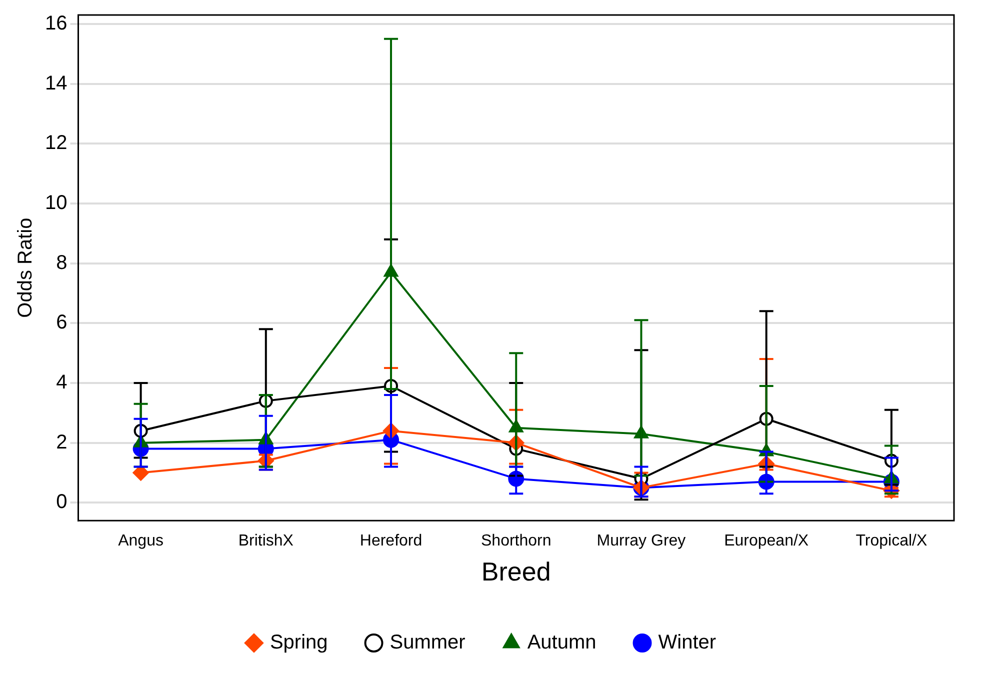 Image resolution: width=984 pixels, height=673 pixels. I want to click on y-tick-label: 6, so click(62, 323).